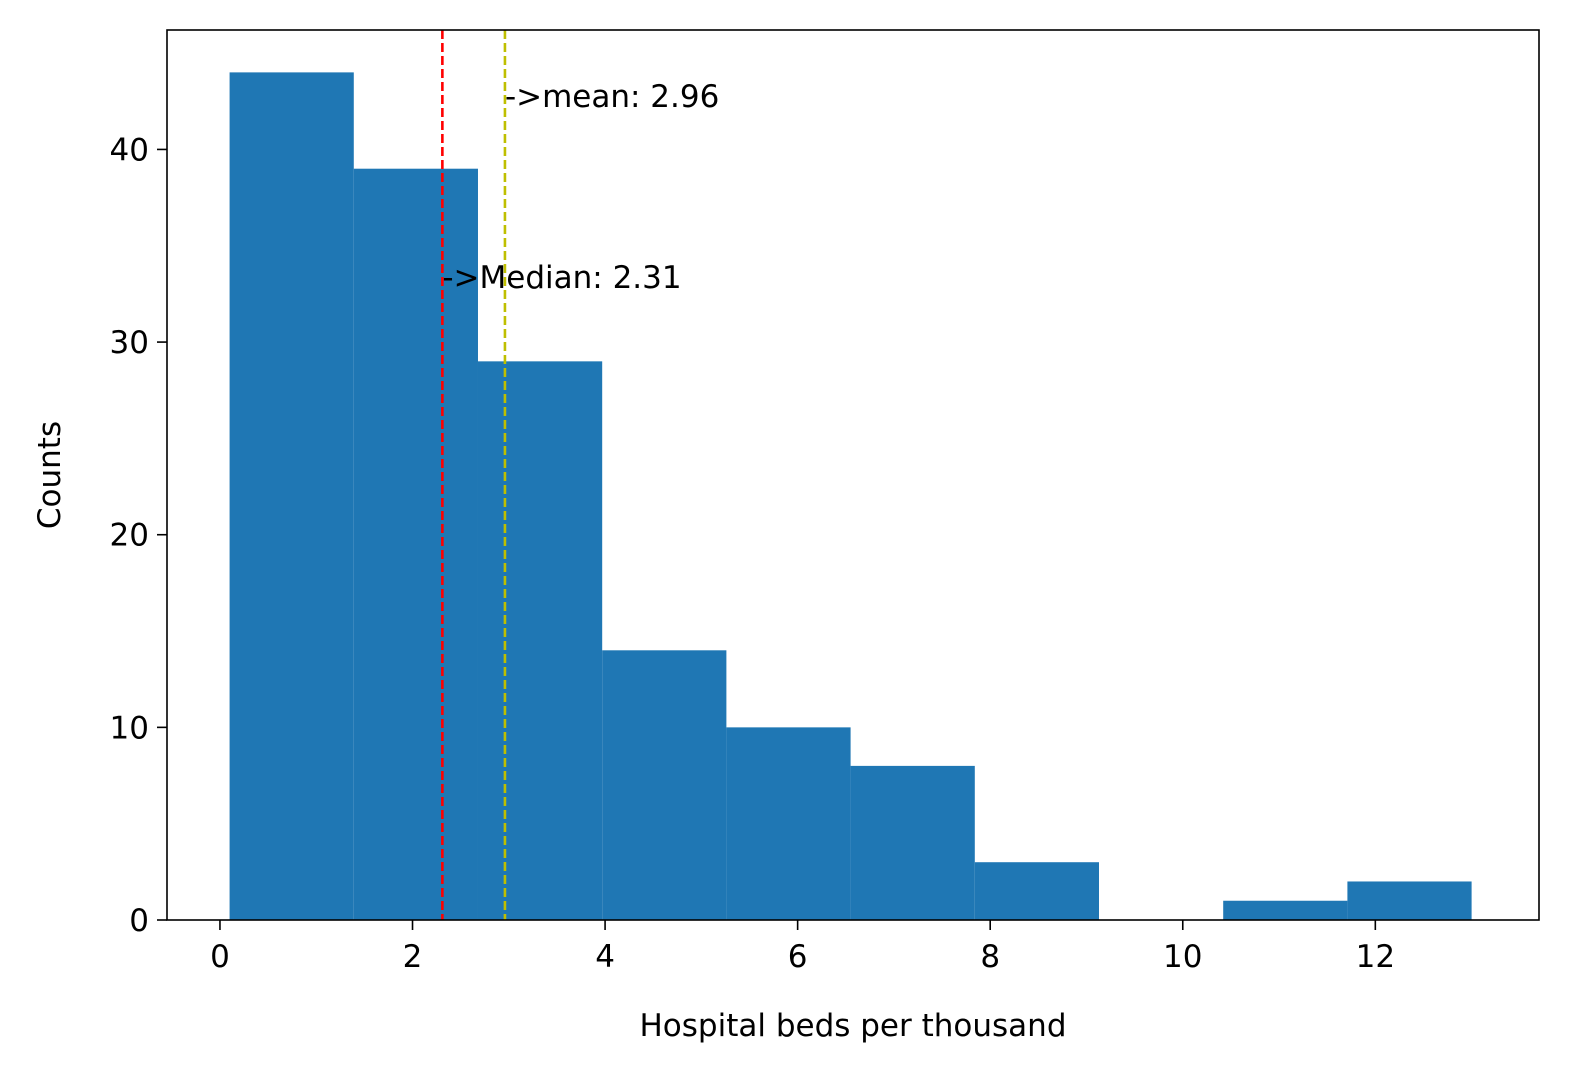 The image size is (1593, 1091). I want to click on x-axis-label: Hospital beds per thousand, so click(852, 1026).